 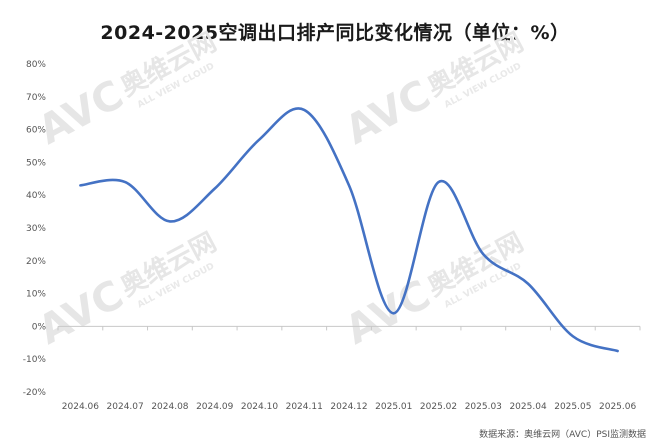 I want to click on y-tick-label: -10%, so click(x=35, y=360).